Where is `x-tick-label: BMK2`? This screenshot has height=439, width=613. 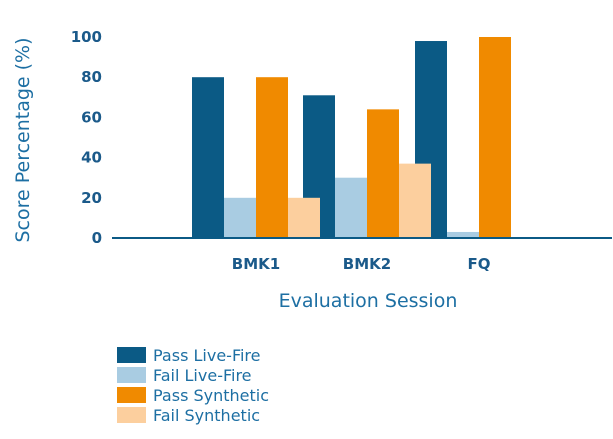
x-tick-label: BMK2 is located at coordinates (367, 264).